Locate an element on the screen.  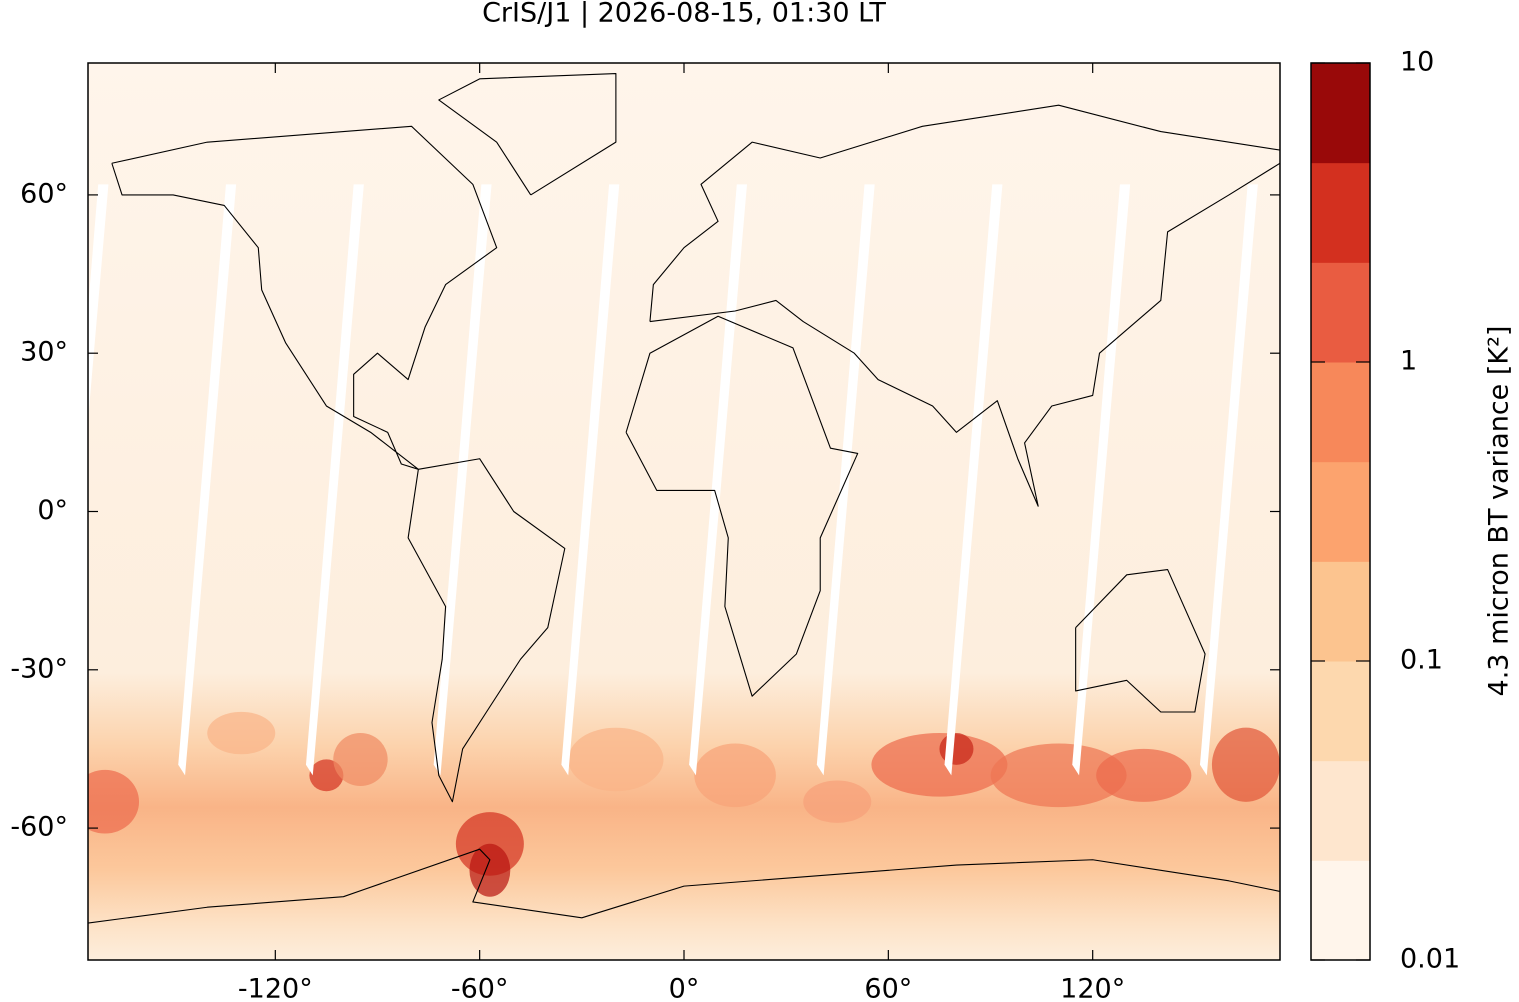
x-tick-label: -60° is located at coordinates (480, 988).